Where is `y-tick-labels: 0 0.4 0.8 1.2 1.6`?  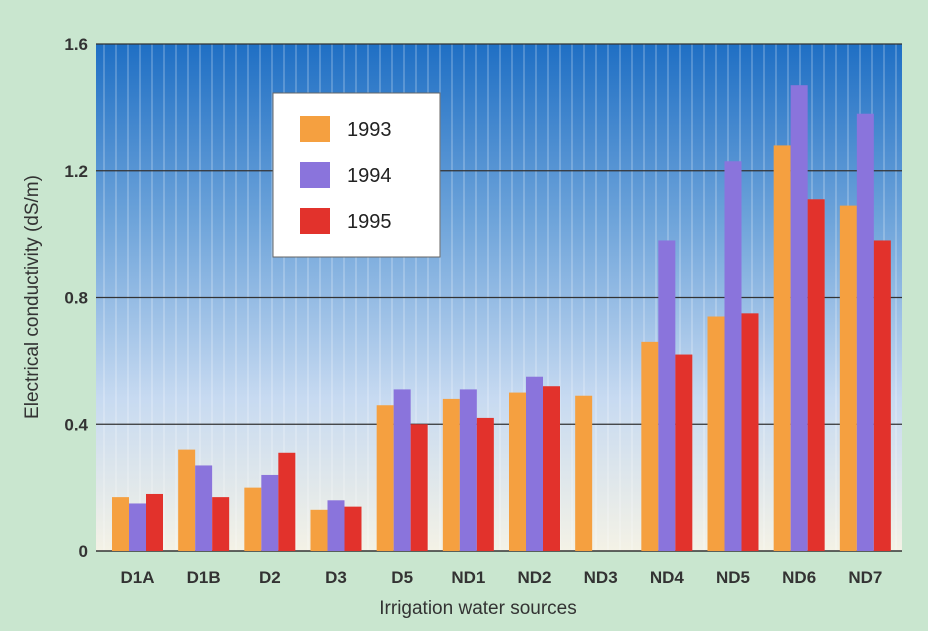 y-tick-labels: 0 0.4 0.8 1.2 1.6 is located at coordinates (76, 298).